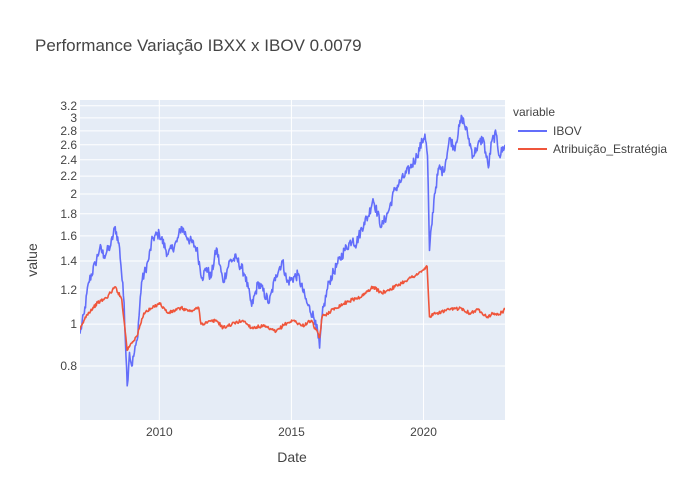 The height and width of the screenshot is (500, 700). What do you see at coordinates (550, 131) in the screenshot?
I see `legend-item-ibov: IBOV` at bounding box center [550, 131].